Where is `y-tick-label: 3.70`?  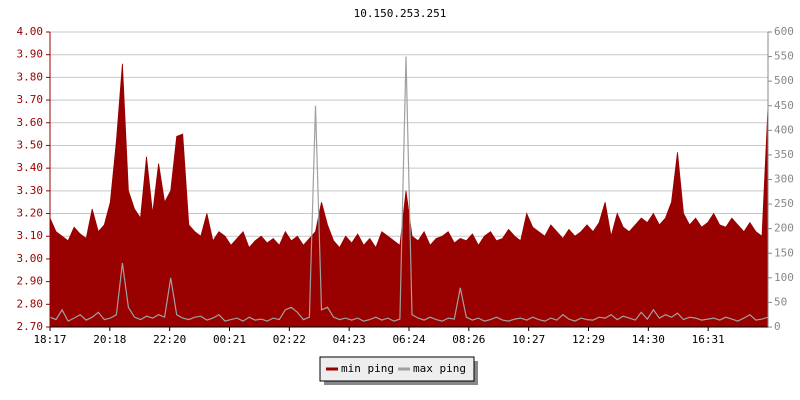 y-tick-label: 3.70 is located at coordinates (30, 99).